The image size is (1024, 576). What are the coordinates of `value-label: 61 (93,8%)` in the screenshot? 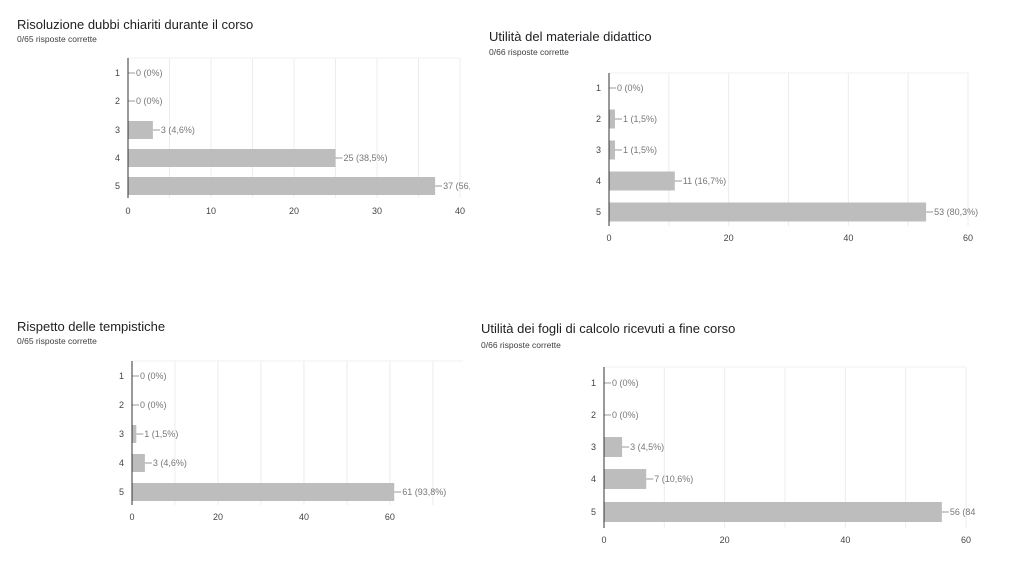 It's located at (424, 492).